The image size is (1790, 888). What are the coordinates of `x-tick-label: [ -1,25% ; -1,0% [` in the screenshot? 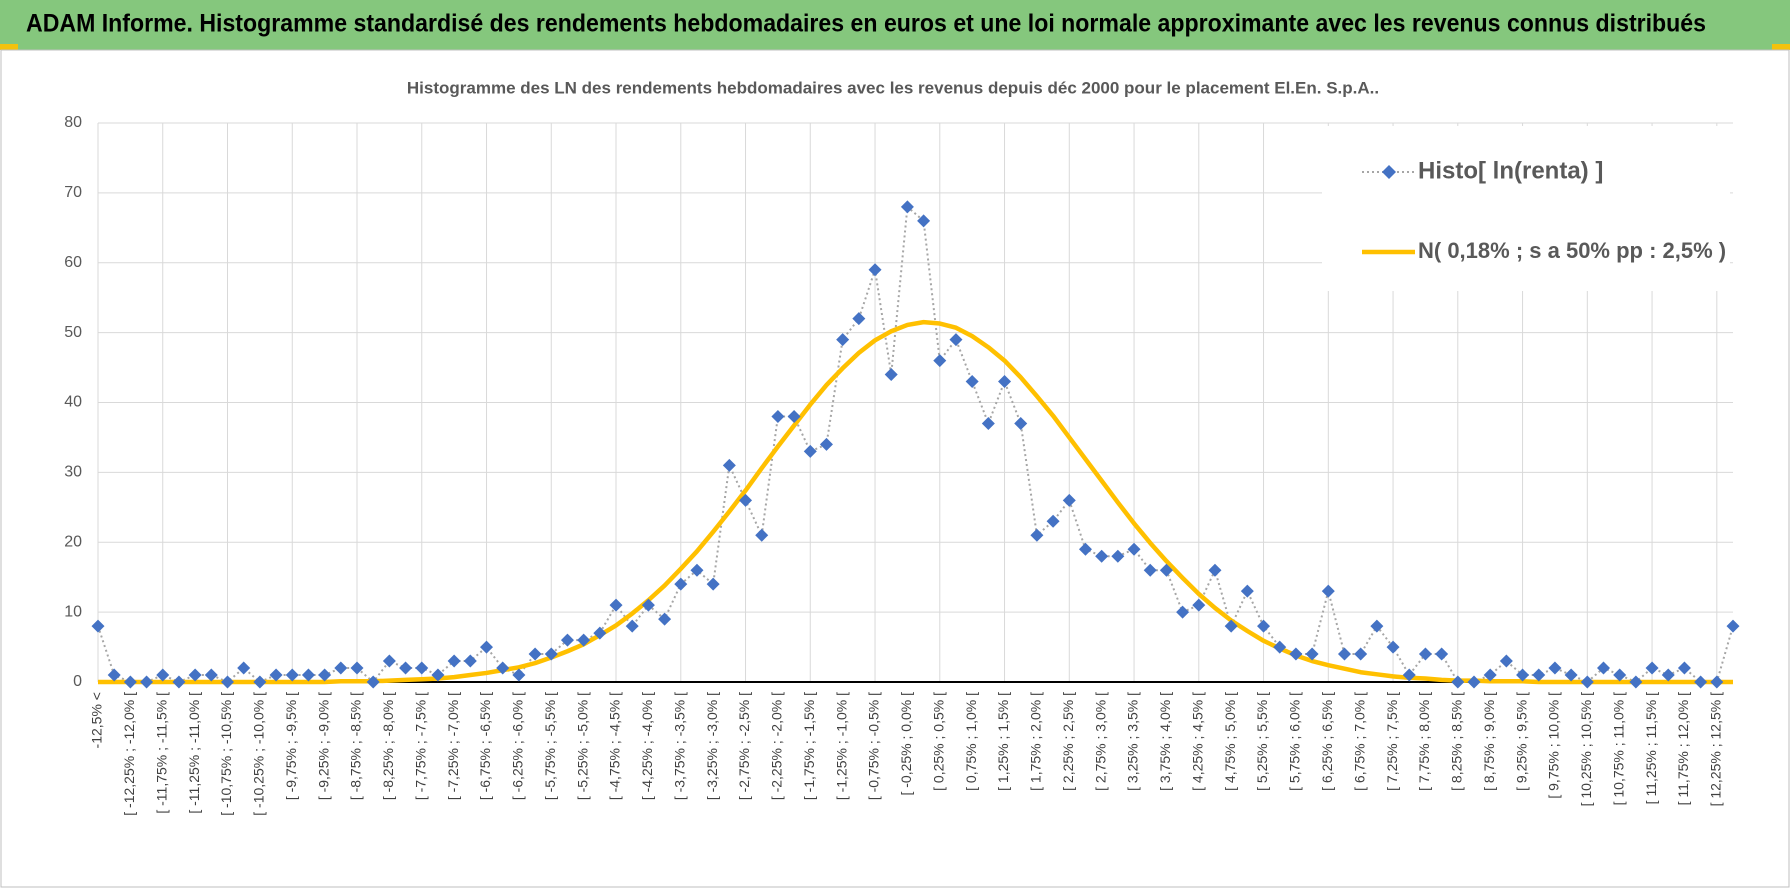 It's located at (841, 746).